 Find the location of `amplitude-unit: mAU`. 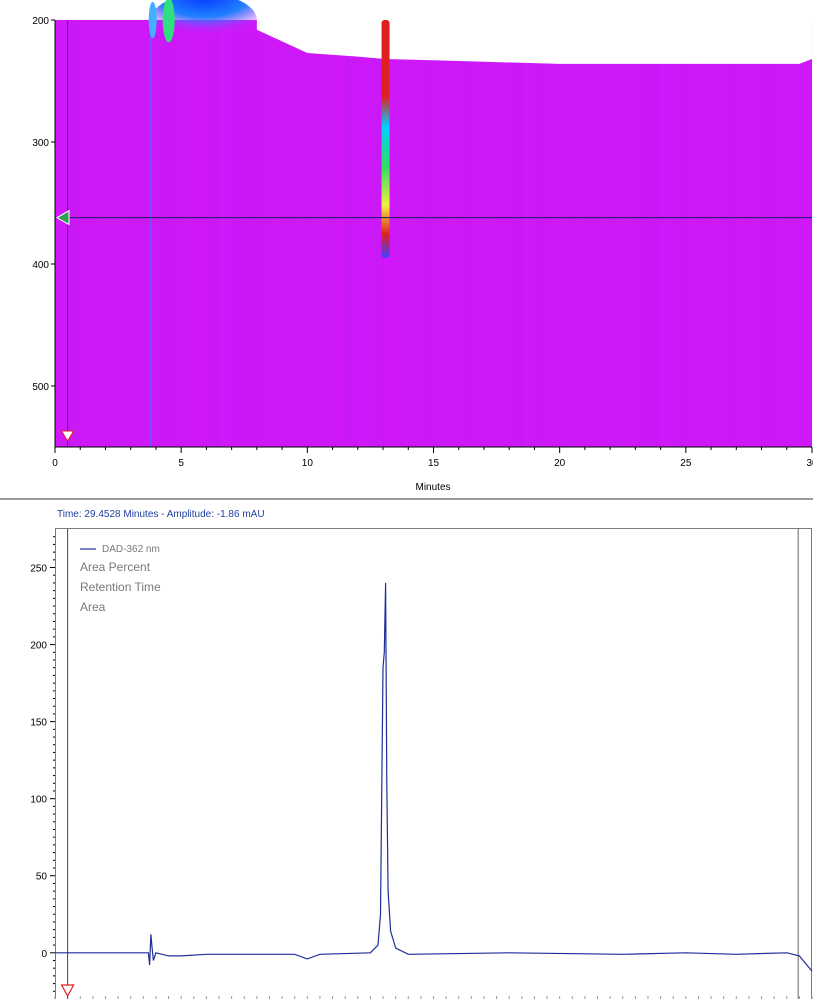

amplitude-unit: mAU is located at coordinates (253, 514).